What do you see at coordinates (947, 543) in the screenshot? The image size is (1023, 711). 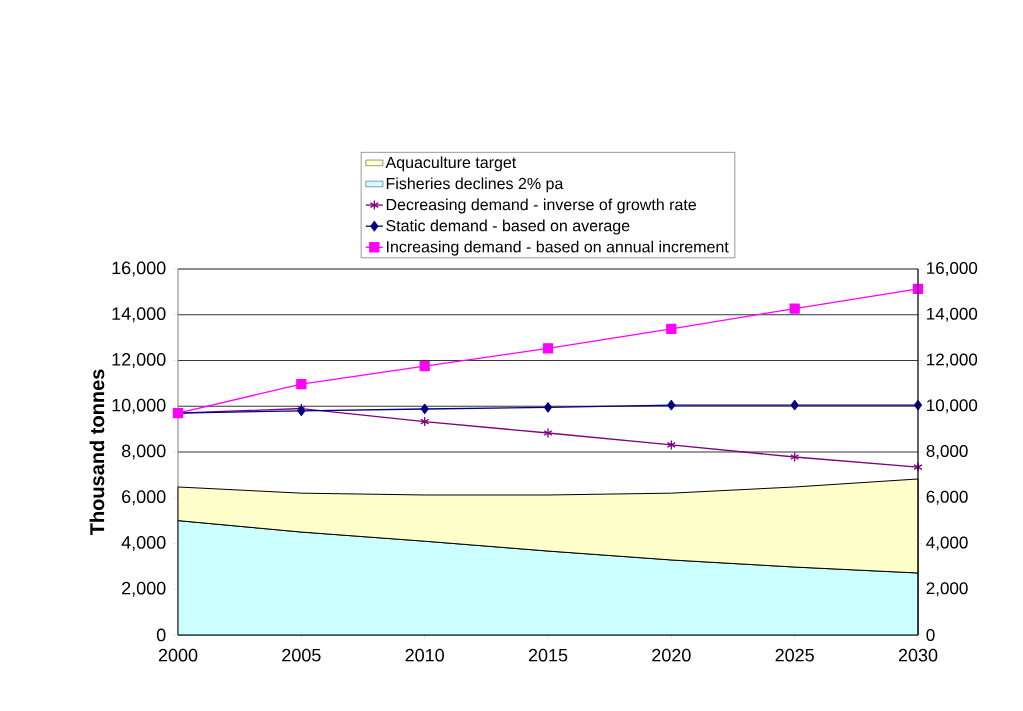 I see `y2-tick-label: 4,000` at bounding box center [947, 543].